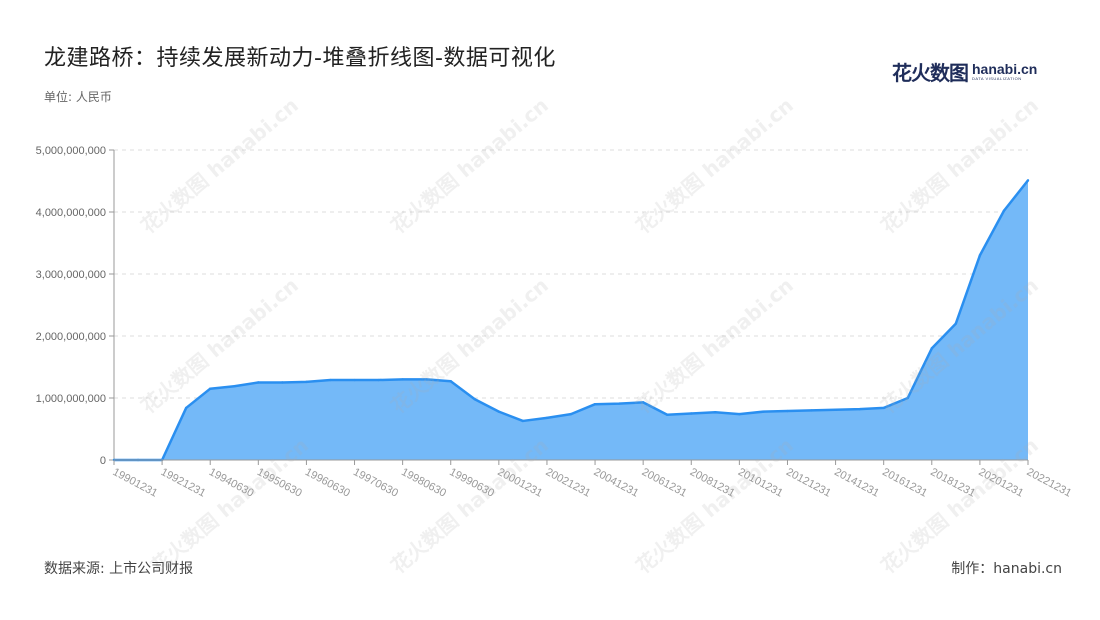  What do you see at coordinates (71, 275) in the screenshot?
I see `y-tick-label: 3,000,000,000` at bounding box center [71, 275].